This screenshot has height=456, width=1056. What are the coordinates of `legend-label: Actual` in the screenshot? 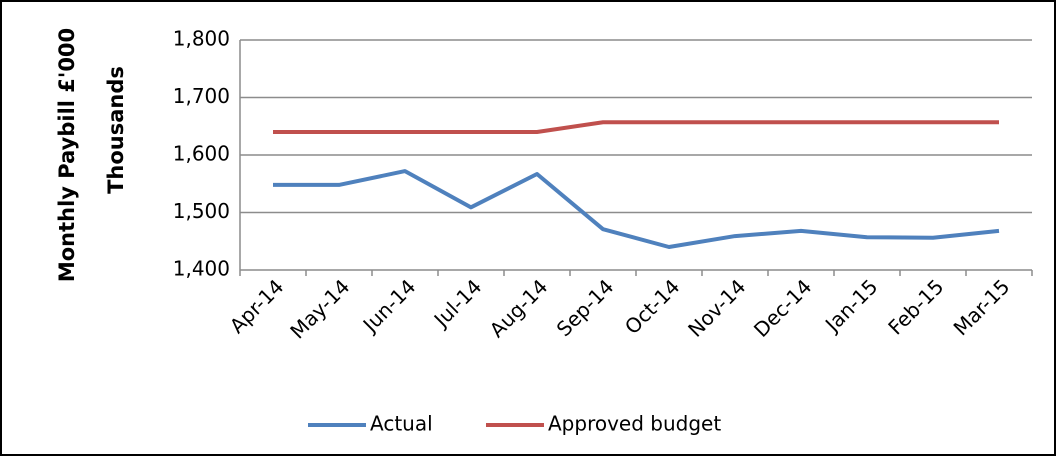 It's located at (401, 424).